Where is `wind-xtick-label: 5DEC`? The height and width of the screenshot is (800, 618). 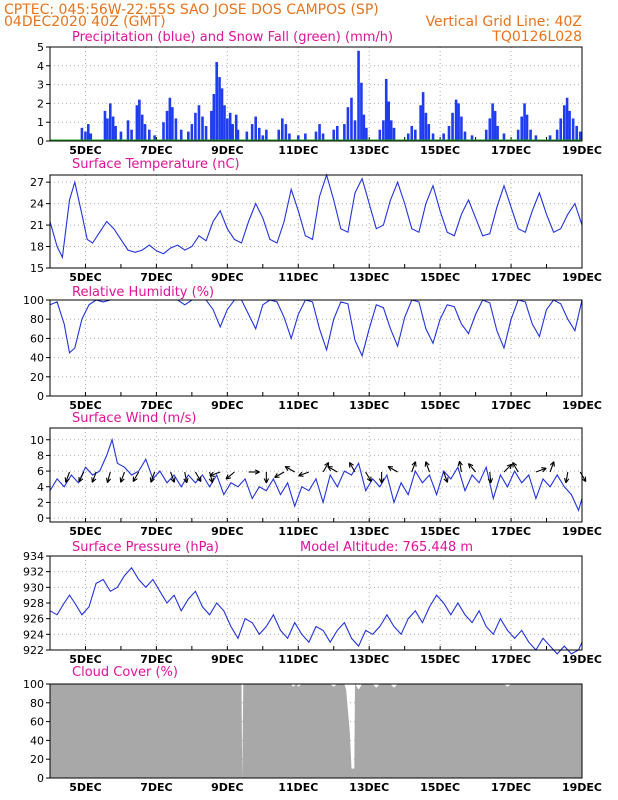 wind-xtick-label: 5DEC is located at coordinates (85, 531).